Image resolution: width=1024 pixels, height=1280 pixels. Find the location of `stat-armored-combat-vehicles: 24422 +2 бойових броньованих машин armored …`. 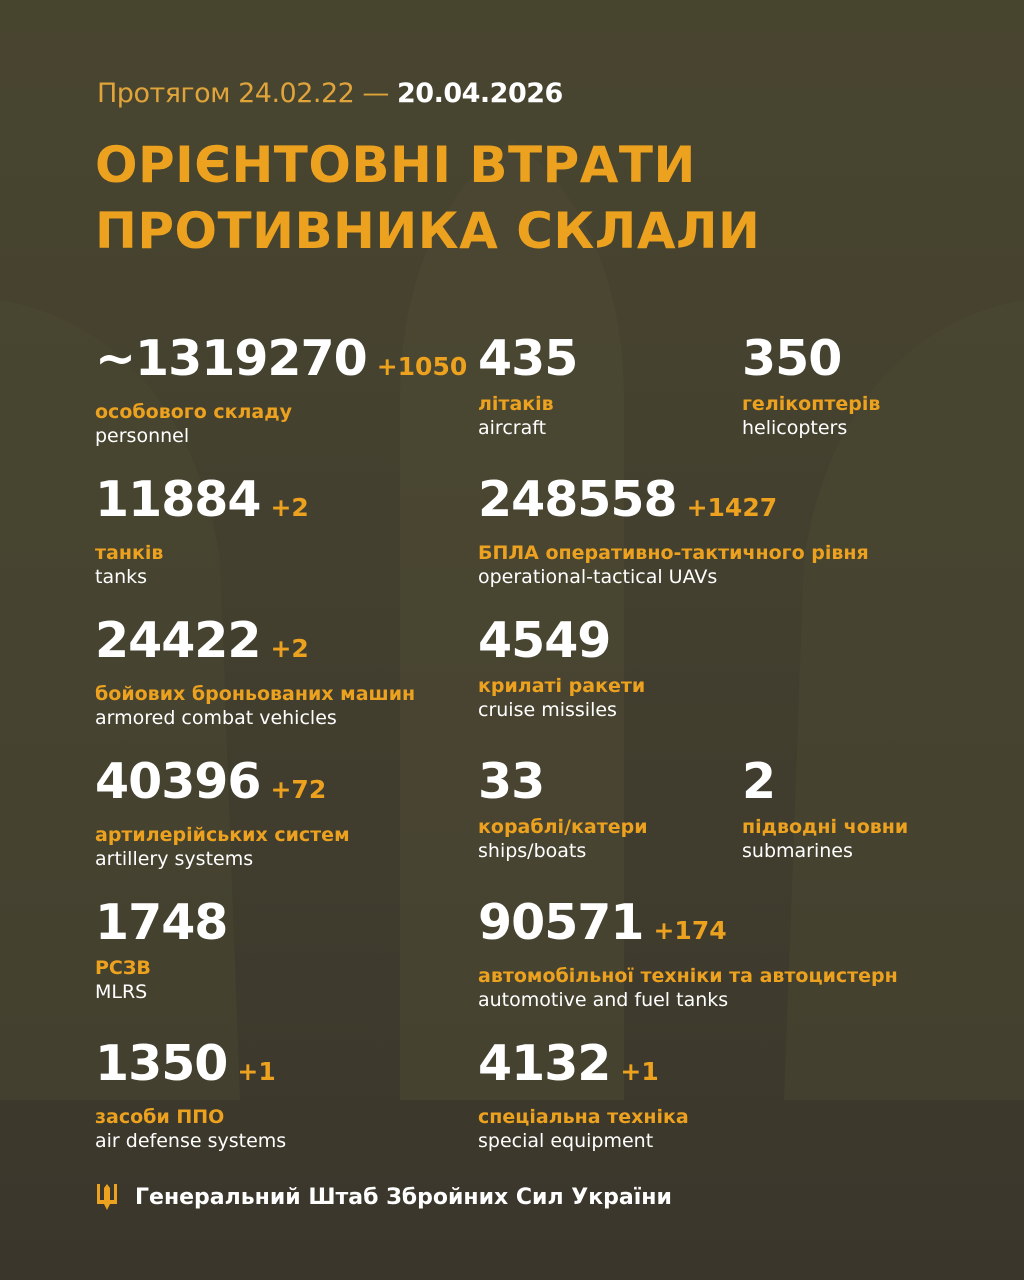

stat-armored-combat-vehicles: 24422 +2 бойових броньованих машин armored … is located at coordinates (255, 672).